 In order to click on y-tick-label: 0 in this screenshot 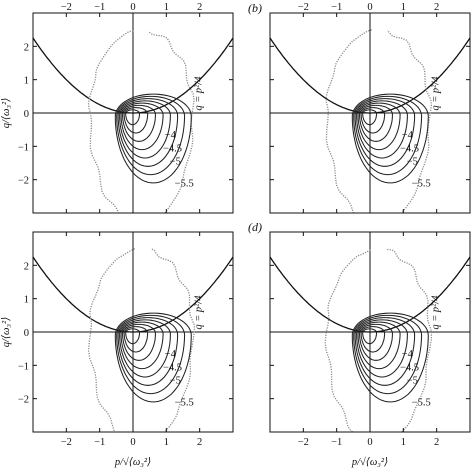, I will do `click(26, 333)`.